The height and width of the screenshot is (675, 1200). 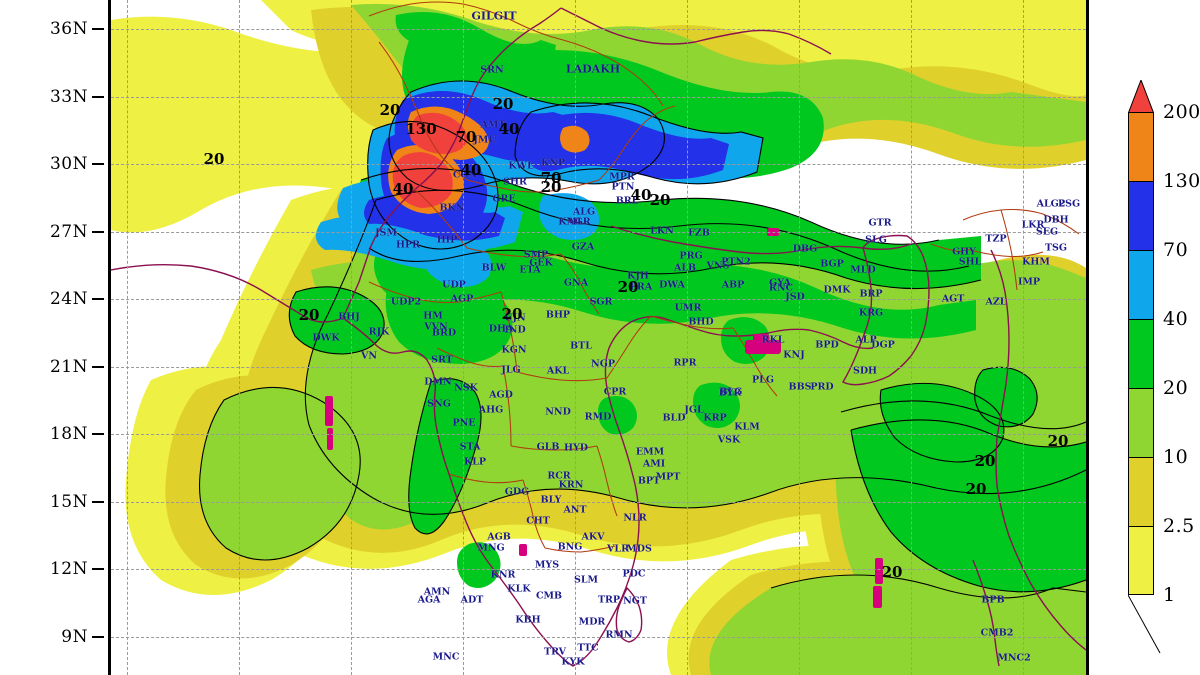 I want to click on station-label: JSD, so click(x=795, y=297).